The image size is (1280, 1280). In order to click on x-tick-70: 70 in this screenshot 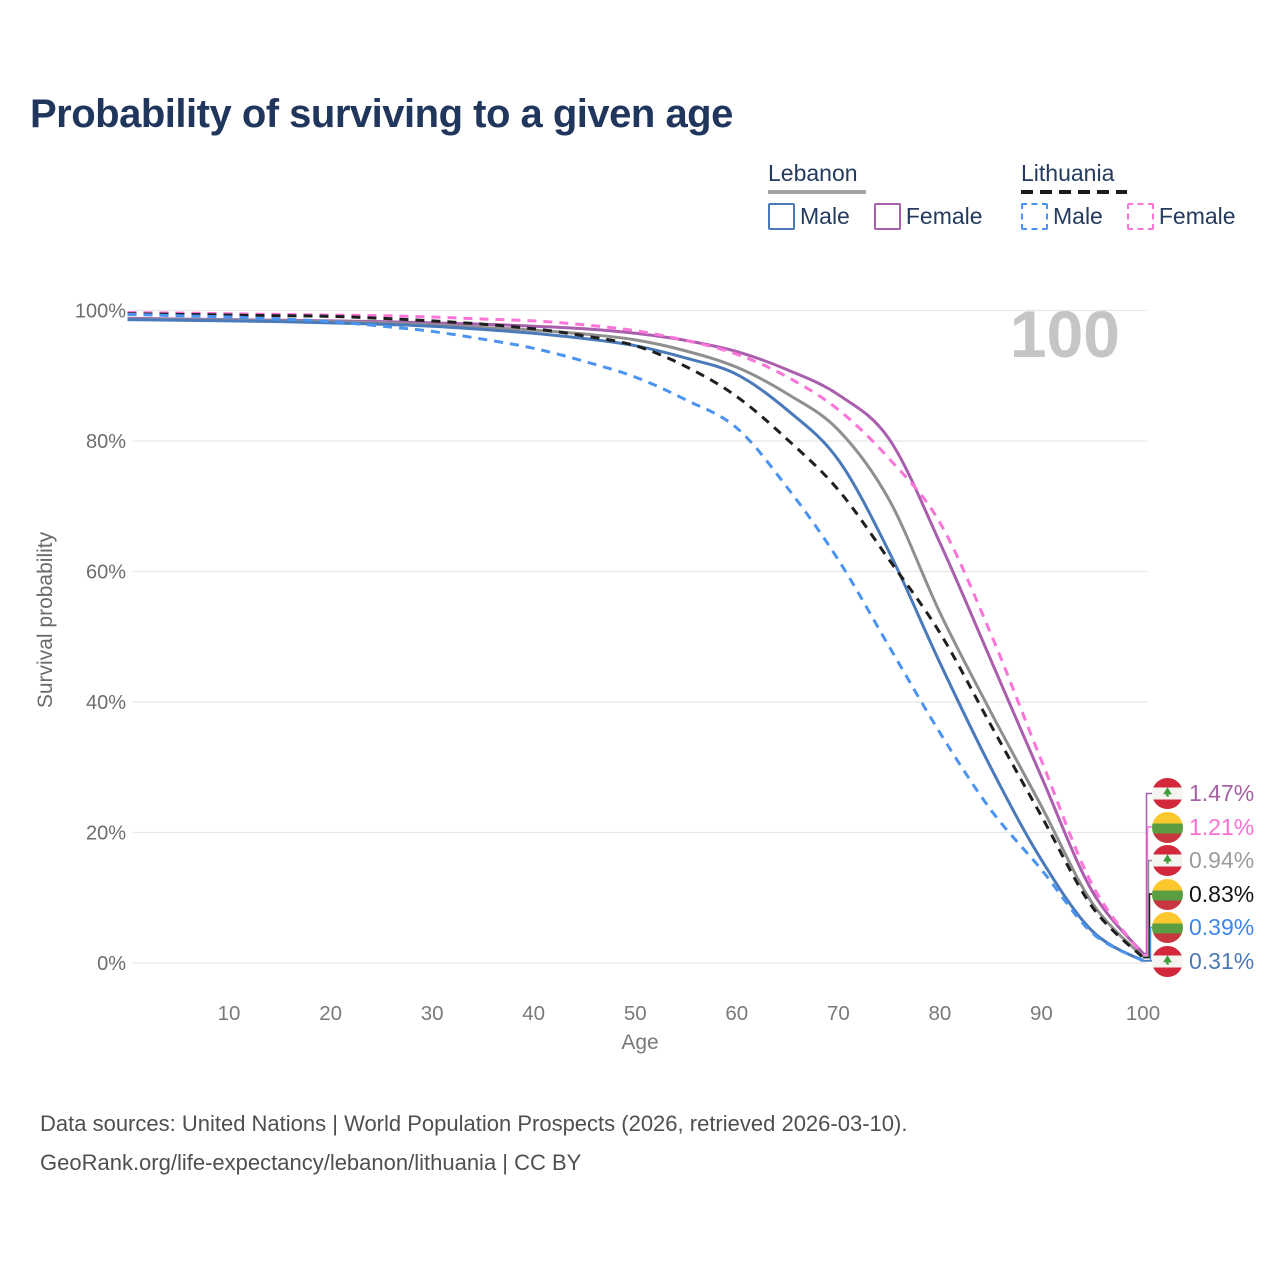, I will do `click(838, 1013)`.